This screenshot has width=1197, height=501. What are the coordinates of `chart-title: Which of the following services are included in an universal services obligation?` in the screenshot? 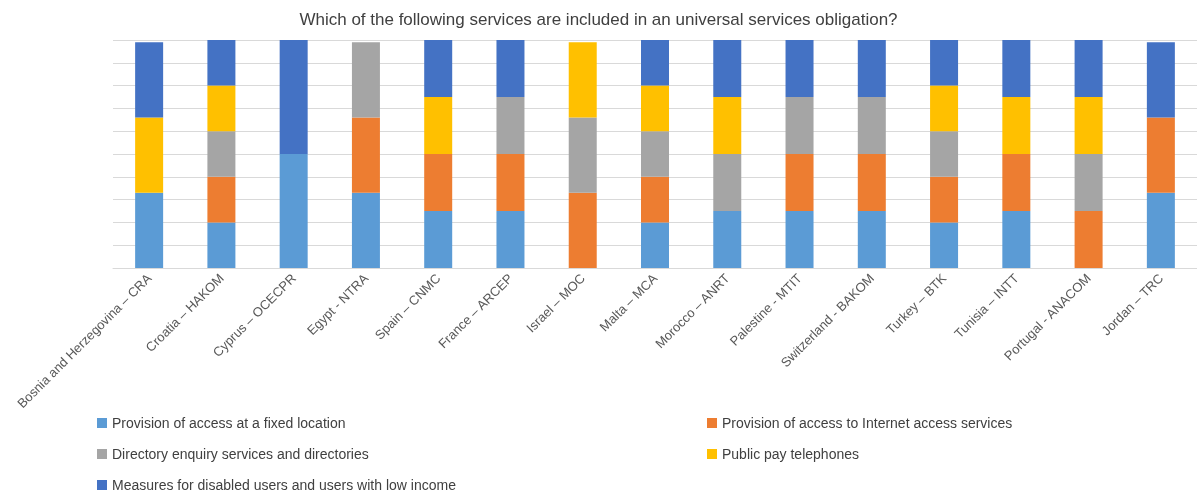 It's located at (598, 19).